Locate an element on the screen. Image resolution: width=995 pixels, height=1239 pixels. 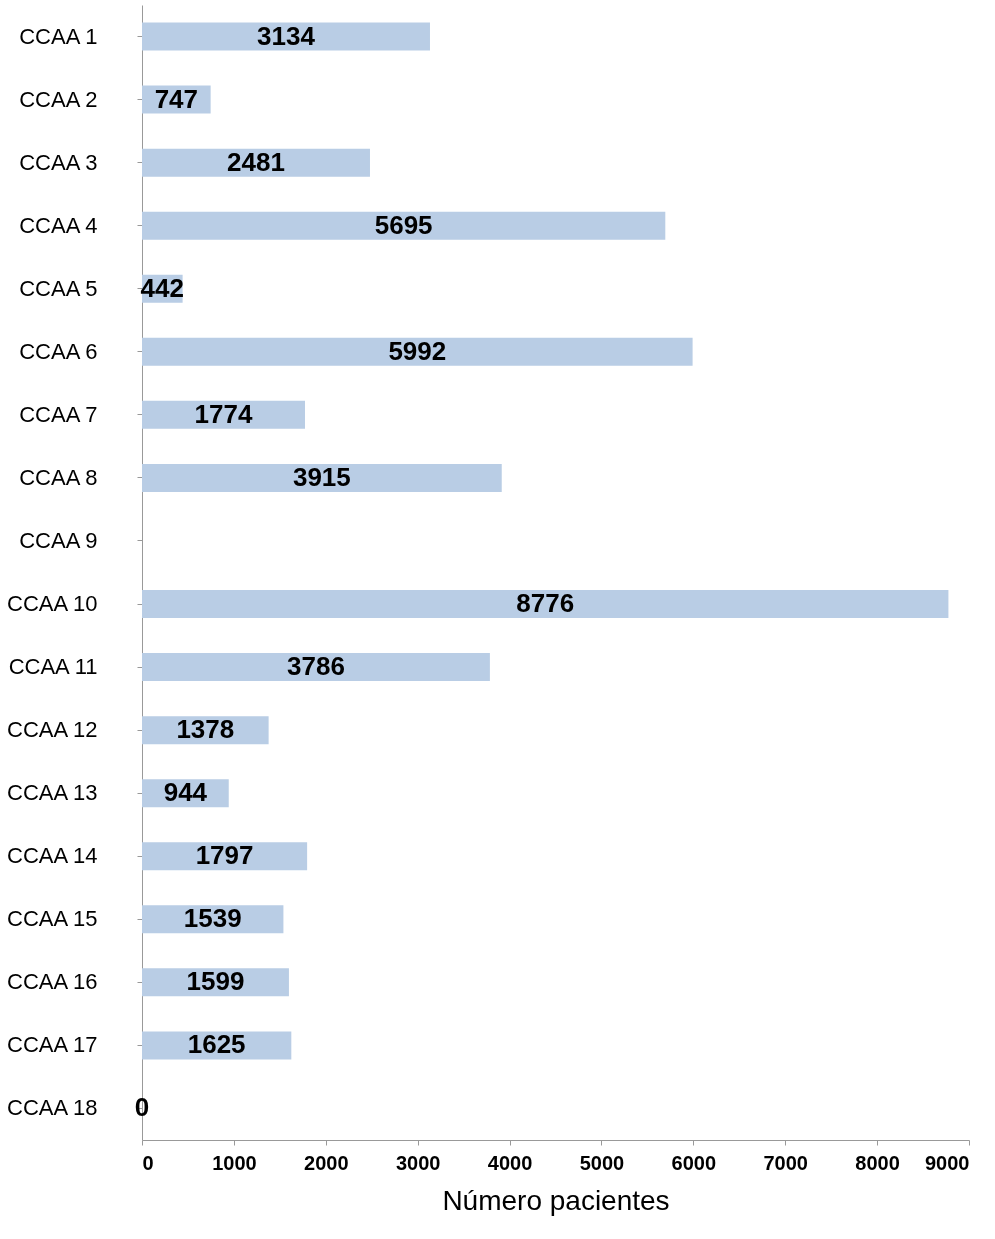
y-tick-label: CCAA 17 is located at coordinates (52, 1045).